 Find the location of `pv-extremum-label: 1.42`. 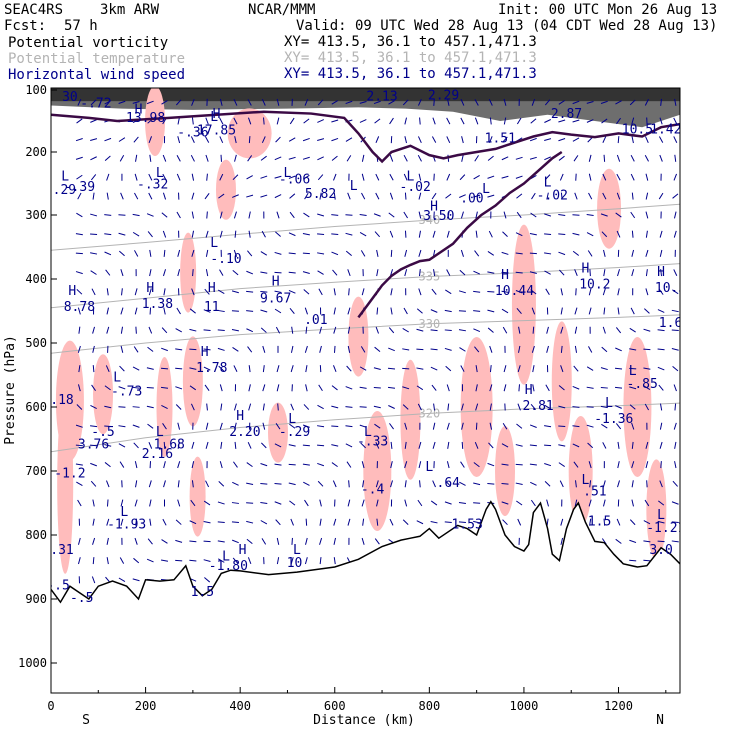

pv-extremum-label: 1.42 is located at coordinates (665, 129).